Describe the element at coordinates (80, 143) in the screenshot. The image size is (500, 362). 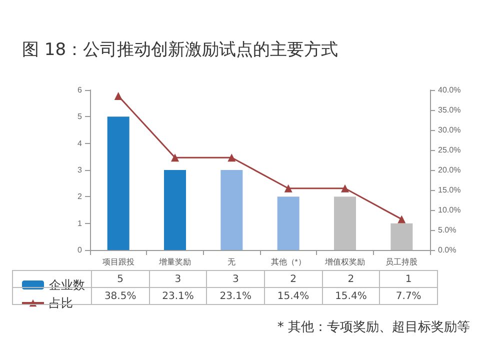
I see `y-tick-label: 4` at that location.